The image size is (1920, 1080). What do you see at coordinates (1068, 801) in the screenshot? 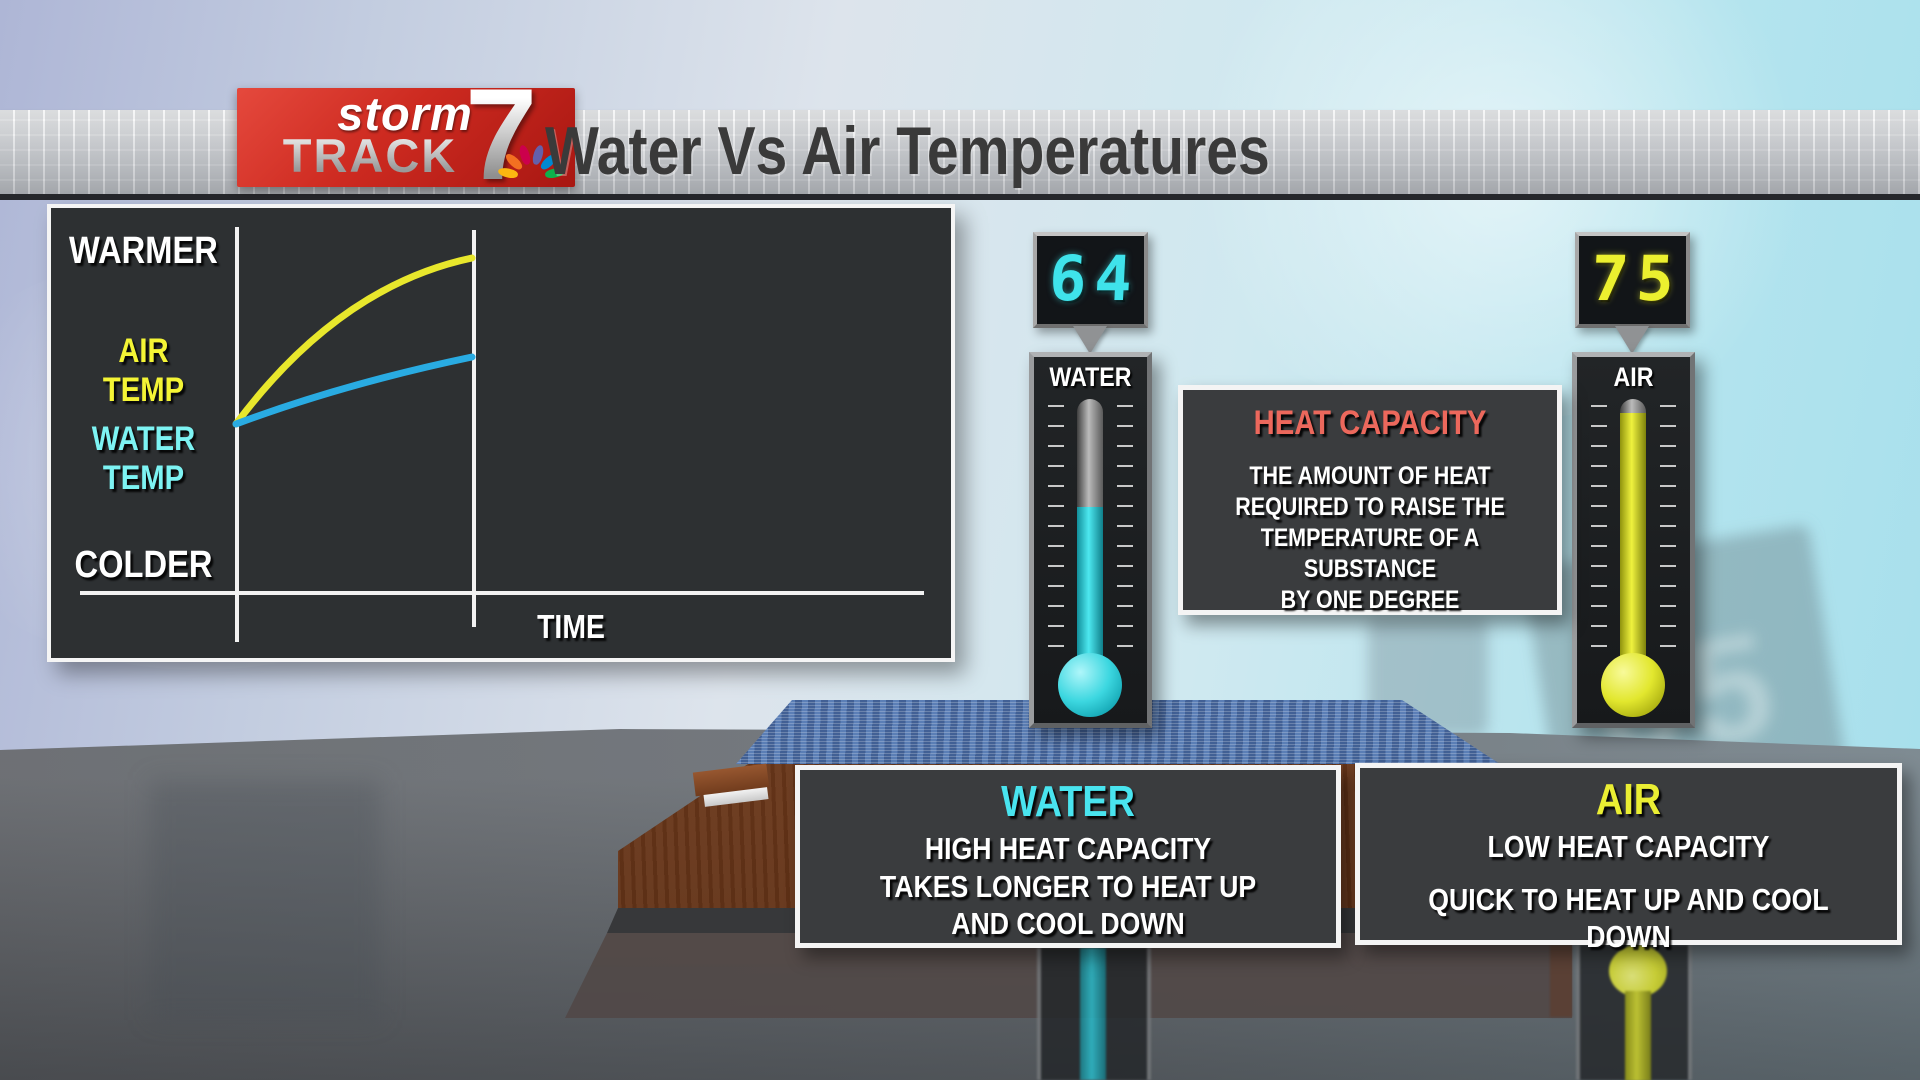
I see `water-caption-title: WATER` at bounding box center [1068, 801].